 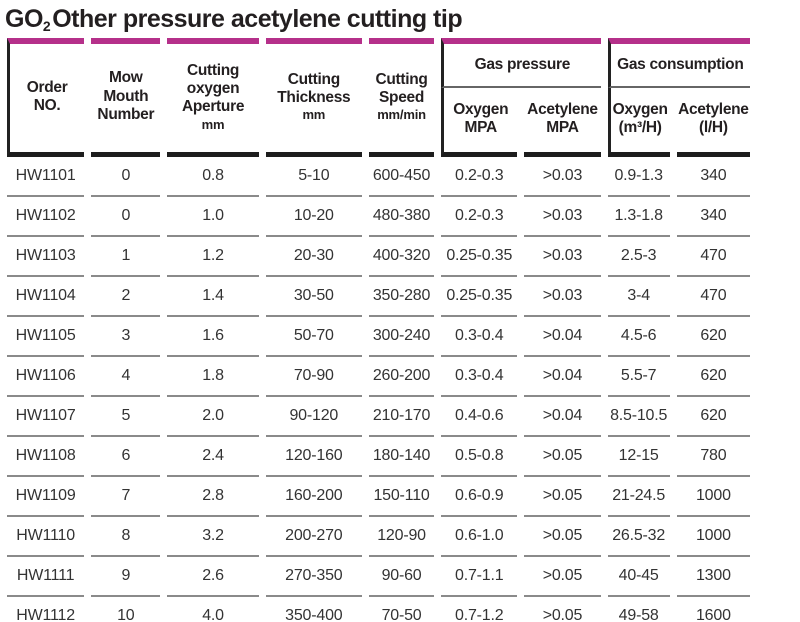 I want to click on cell-mow-mouth-number: 10, so click(x=126, y=609).